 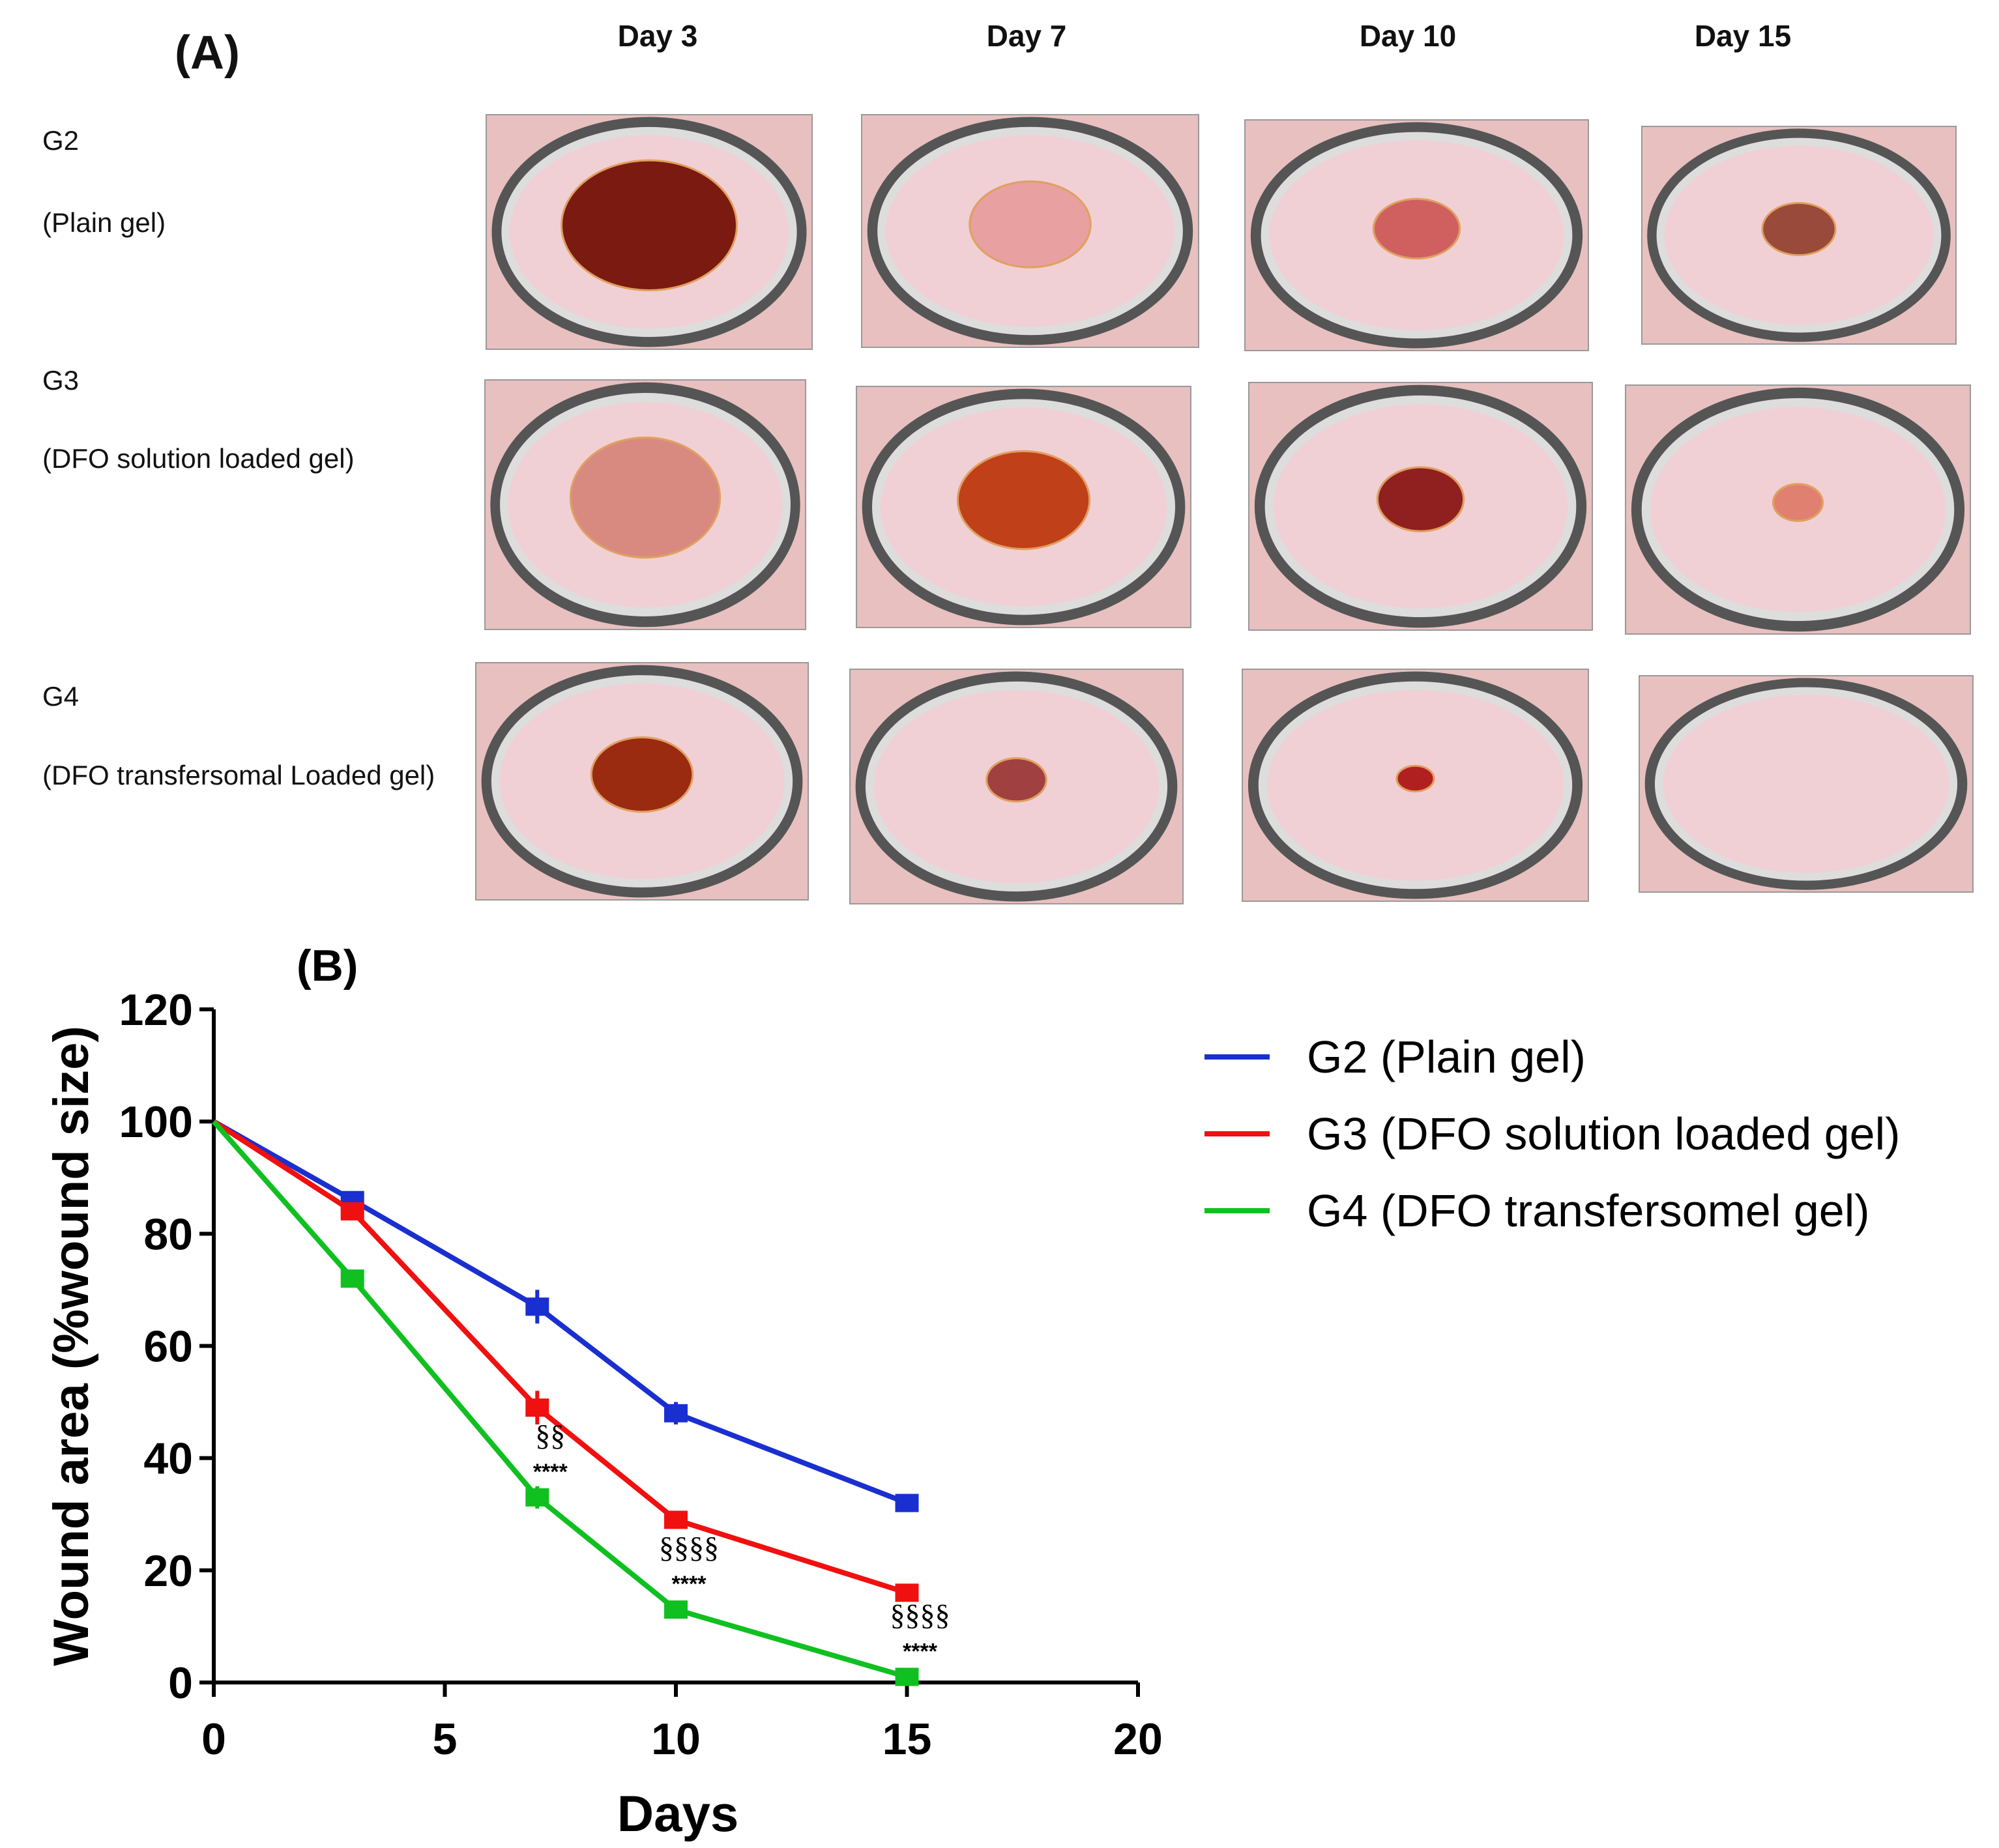 I want to click on x-tick-label: 20, so click(x=1138, y=1739).